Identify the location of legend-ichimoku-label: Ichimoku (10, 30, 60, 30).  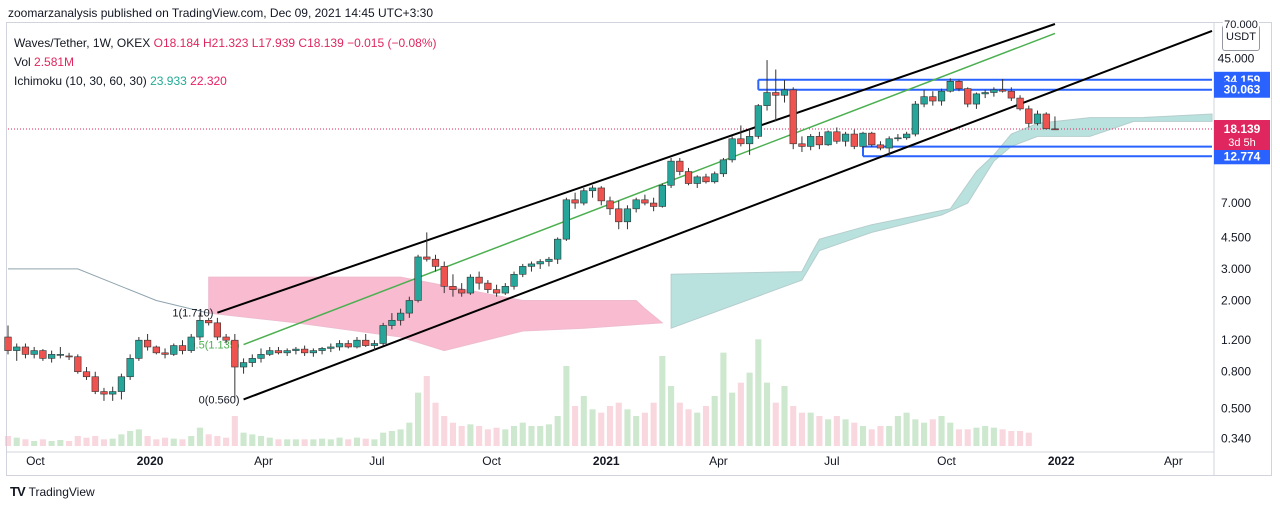
(80, 81).